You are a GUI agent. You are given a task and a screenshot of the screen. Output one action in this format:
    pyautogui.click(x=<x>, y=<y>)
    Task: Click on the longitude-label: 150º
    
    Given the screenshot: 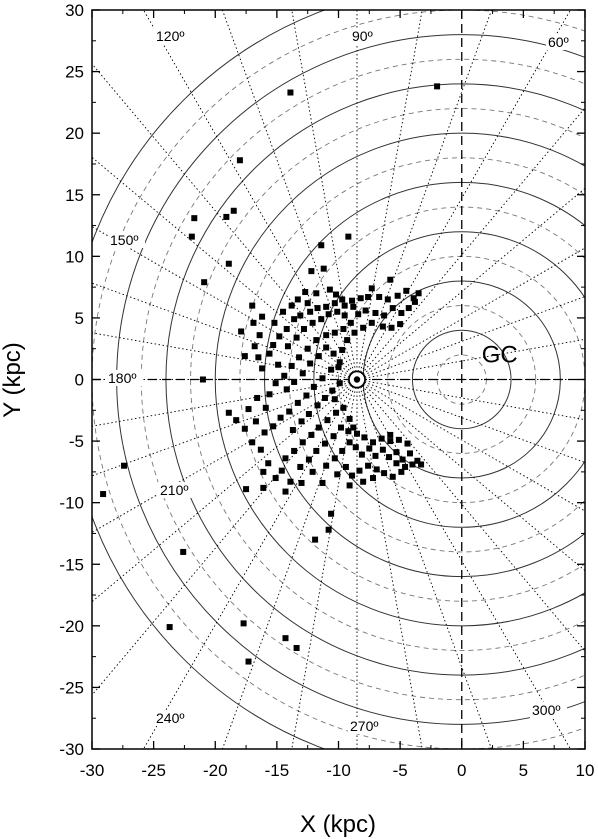 What is the action you would take?
    pyautogui.click(x=124, y=240)
    